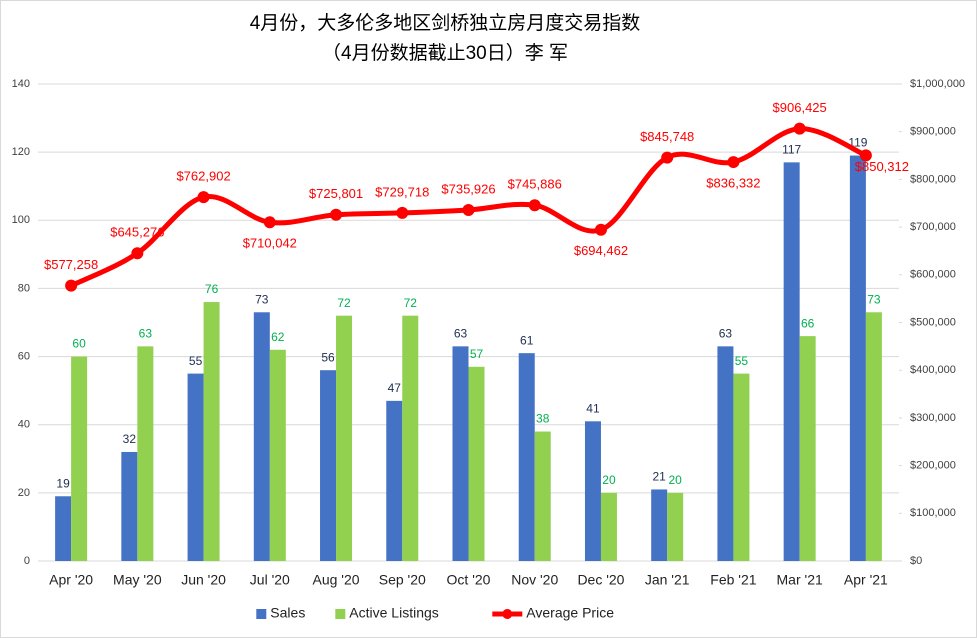 This screenshot has height=638, width=977. I want to click on data-label: 117, so click(791, 150).